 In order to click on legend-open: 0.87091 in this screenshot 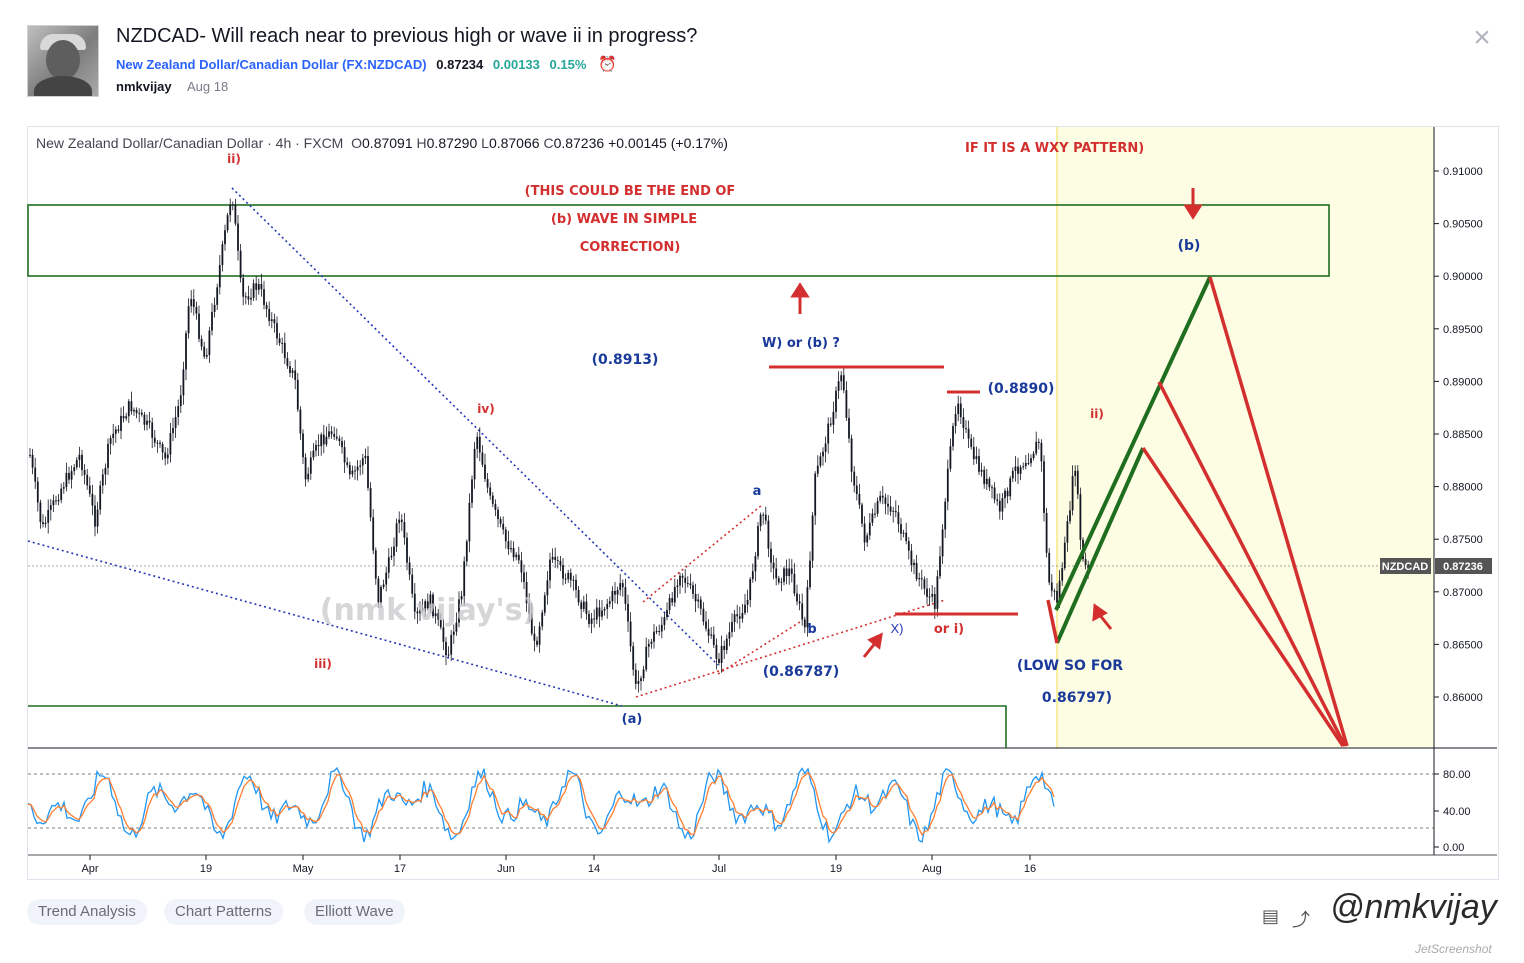, I will do `click(387, 143)`.